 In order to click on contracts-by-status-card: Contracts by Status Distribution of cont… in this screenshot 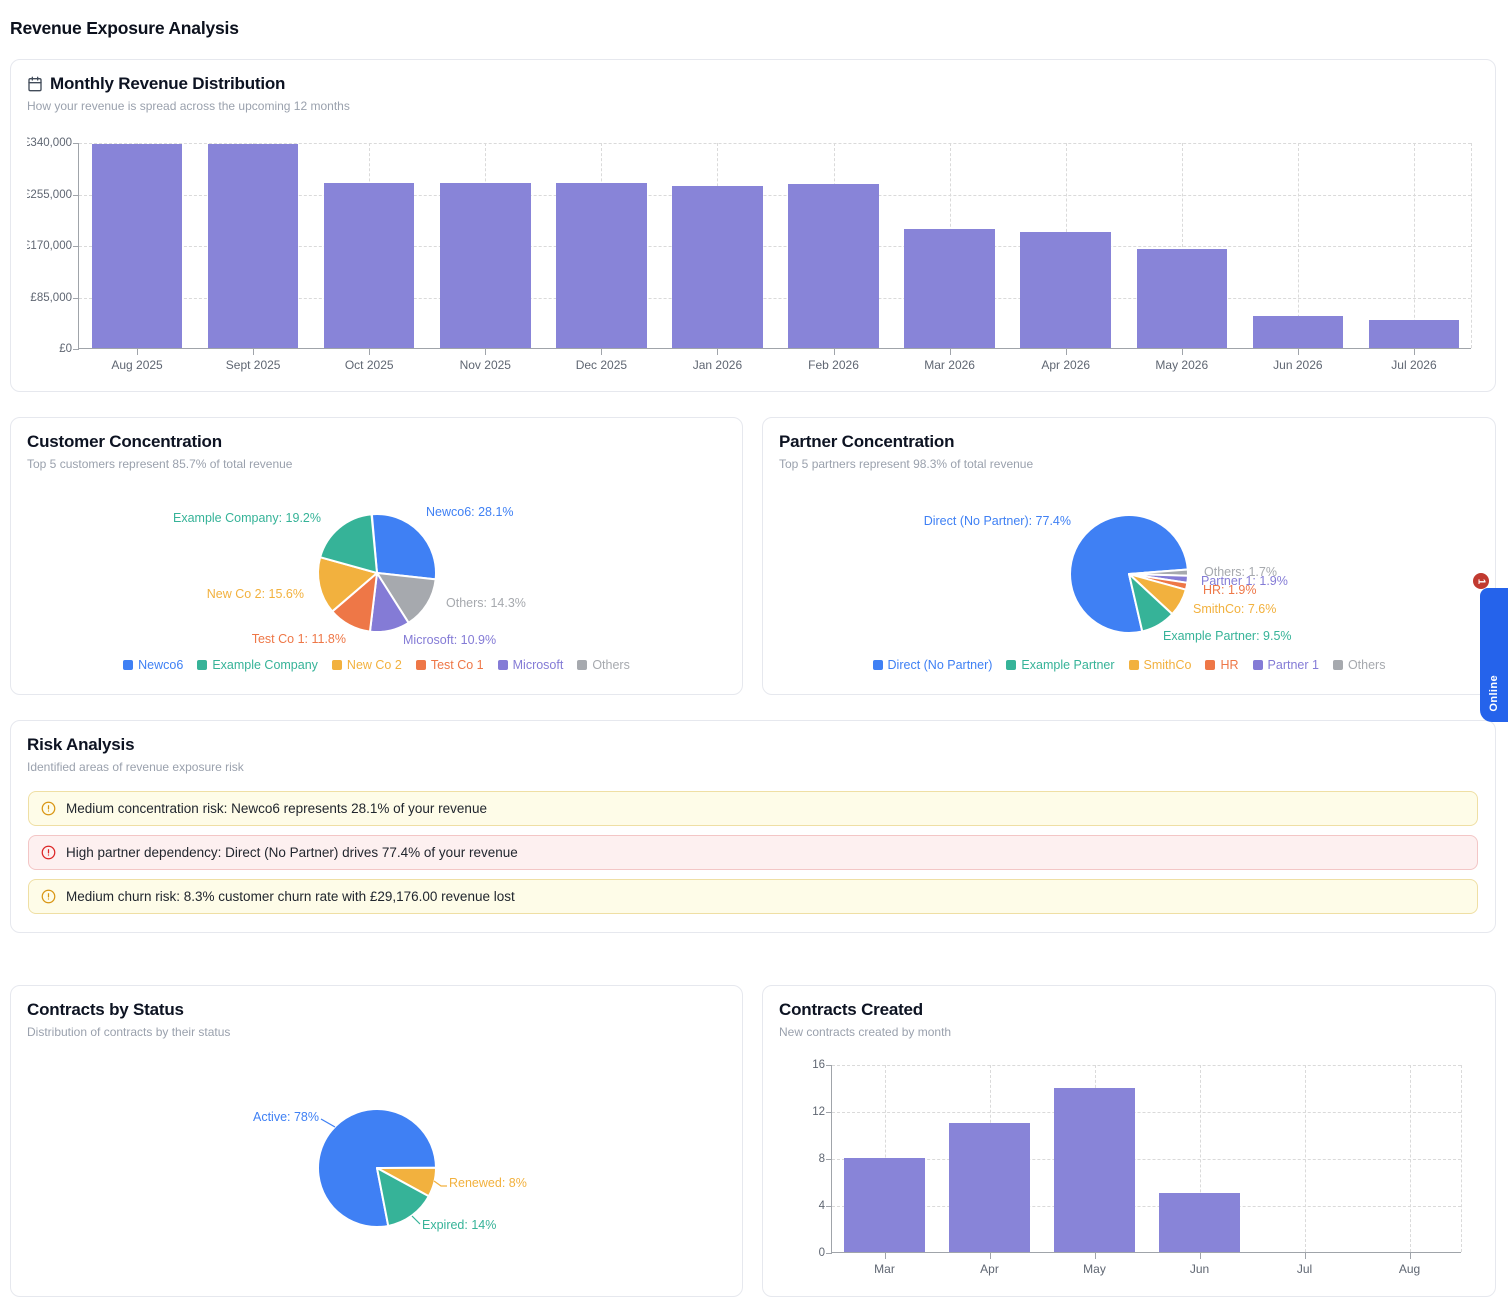, I will do `click(376, 1141)`.